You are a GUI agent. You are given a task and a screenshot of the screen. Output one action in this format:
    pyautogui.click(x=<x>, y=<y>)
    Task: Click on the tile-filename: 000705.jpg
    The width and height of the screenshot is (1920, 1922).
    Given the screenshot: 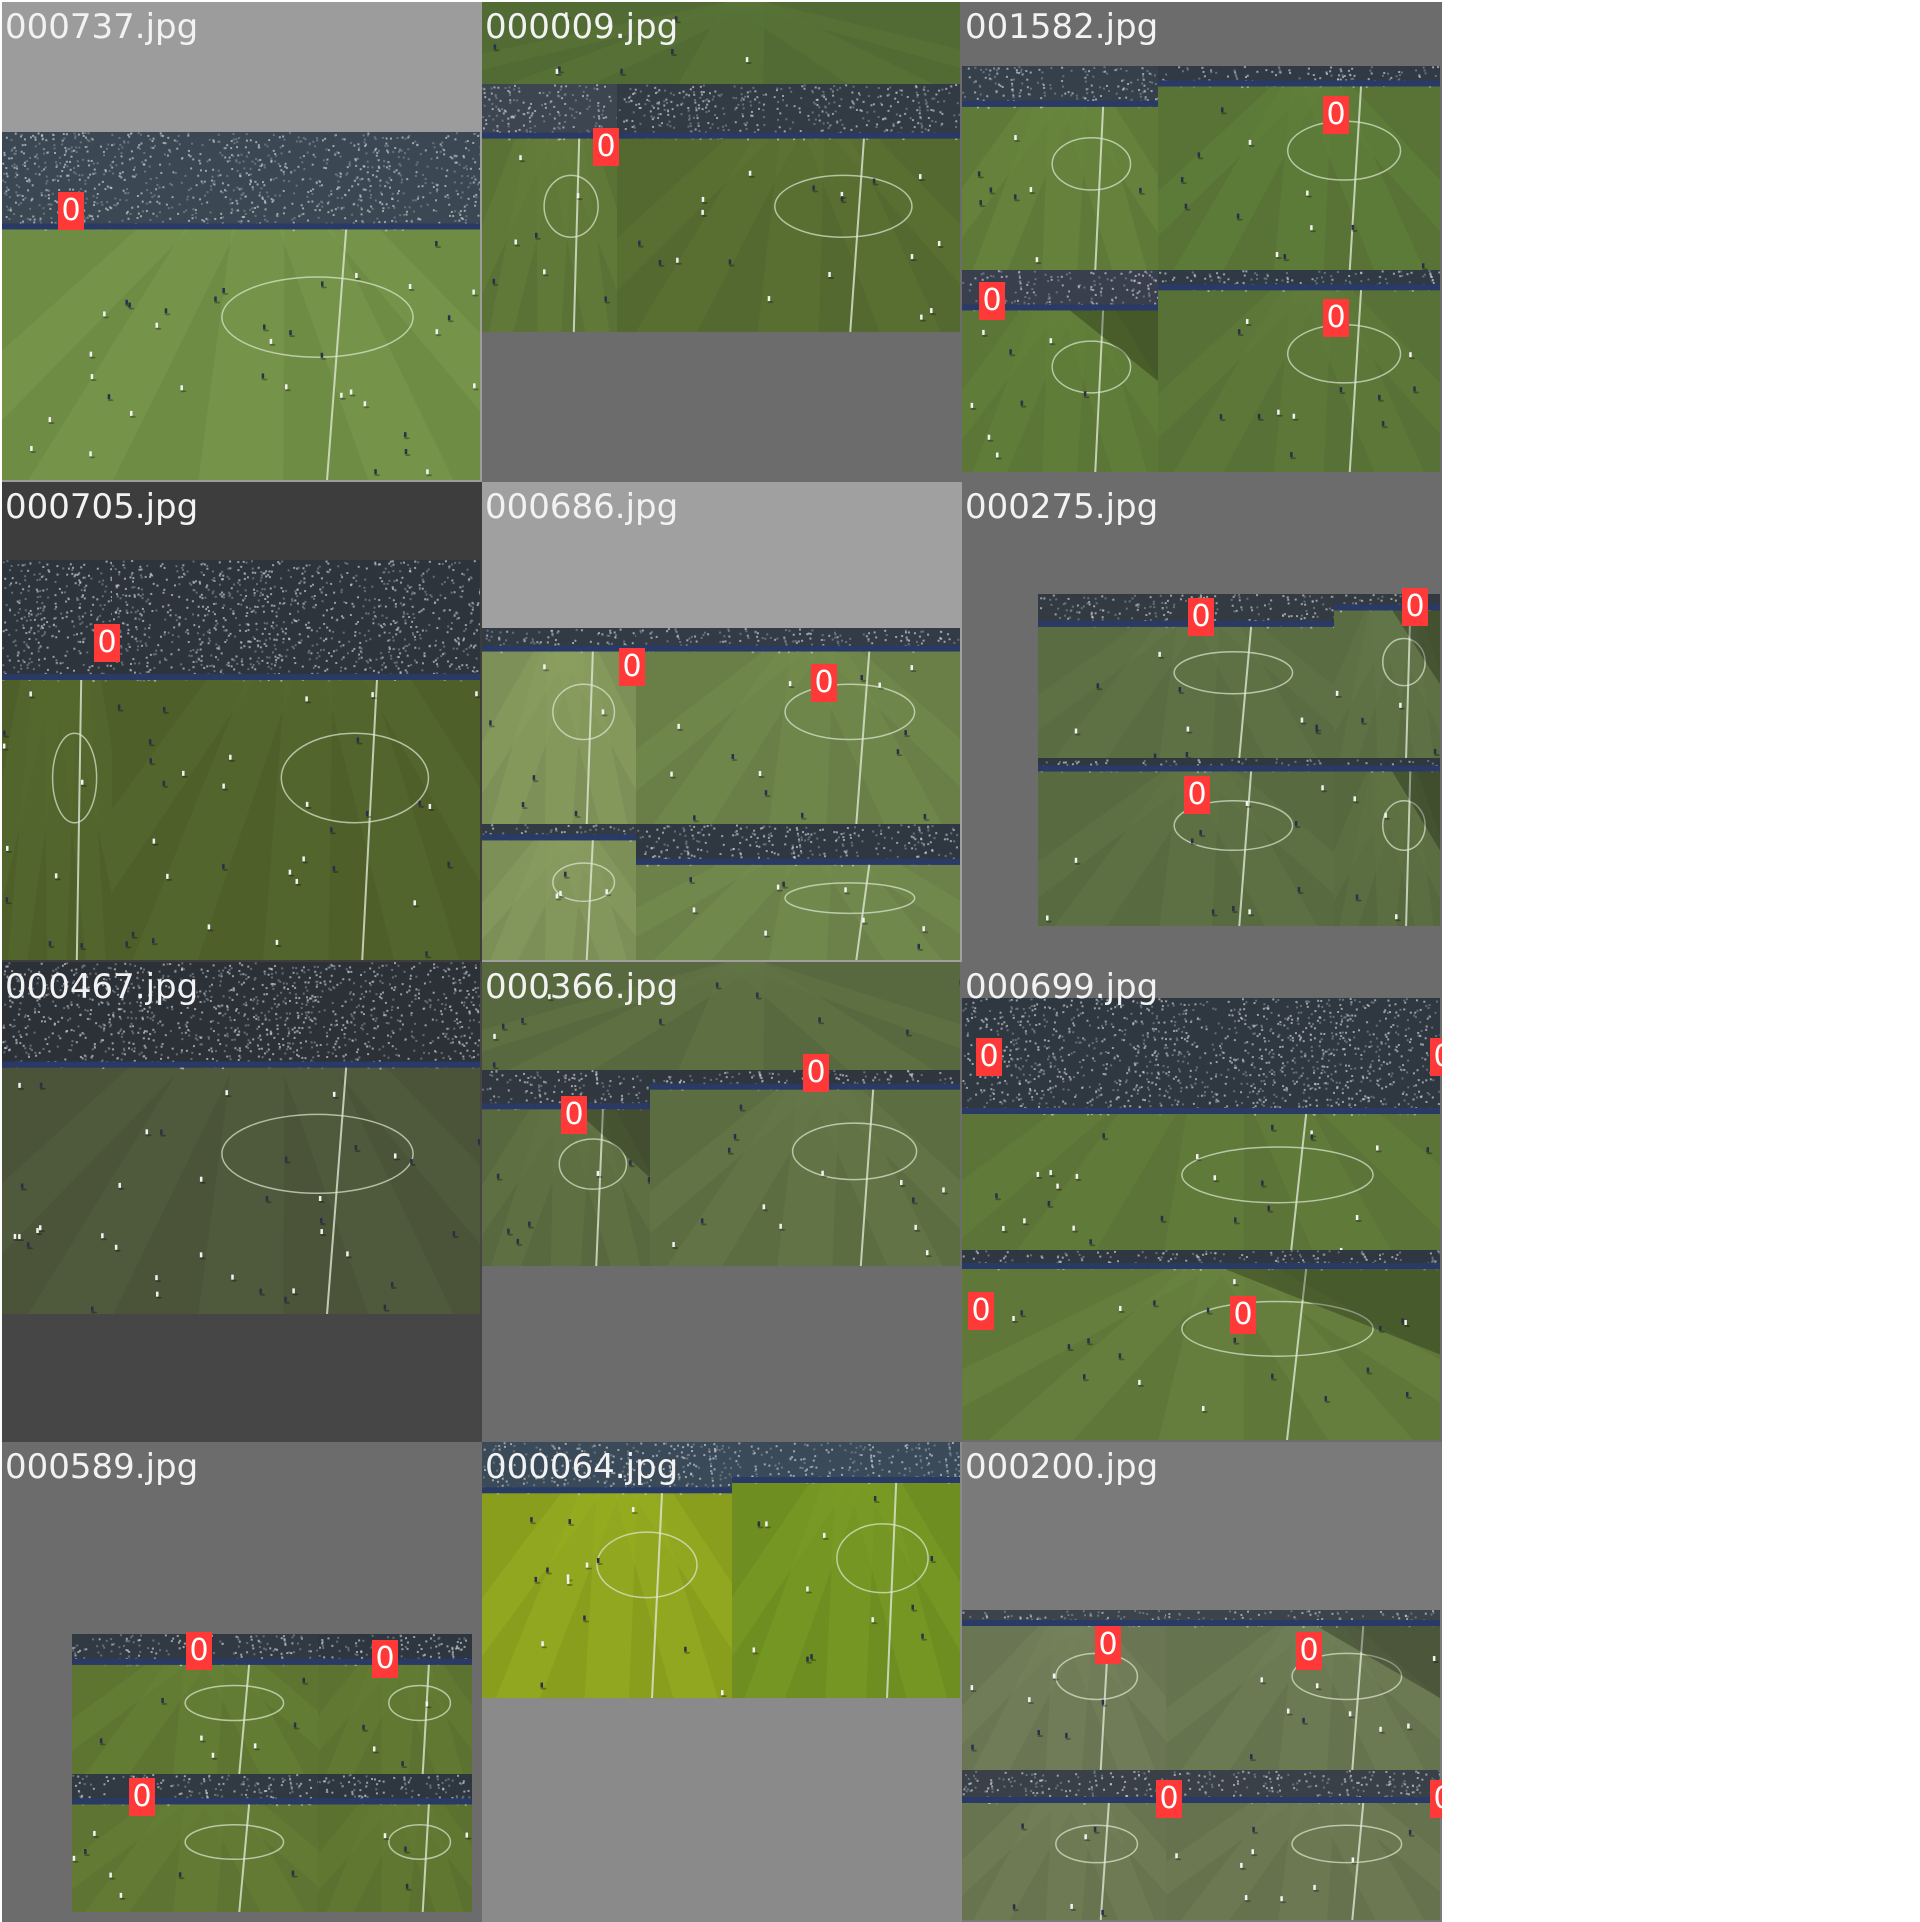 What is the action you would take?
    pyautogui.click(x=101, y=507)
    